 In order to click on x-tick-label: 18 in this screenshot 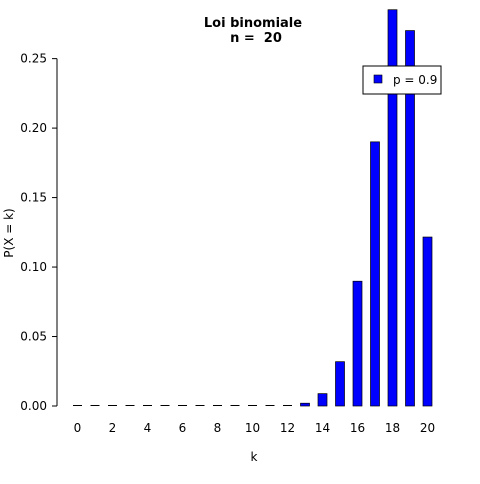, I will do `click(392, 428)`.